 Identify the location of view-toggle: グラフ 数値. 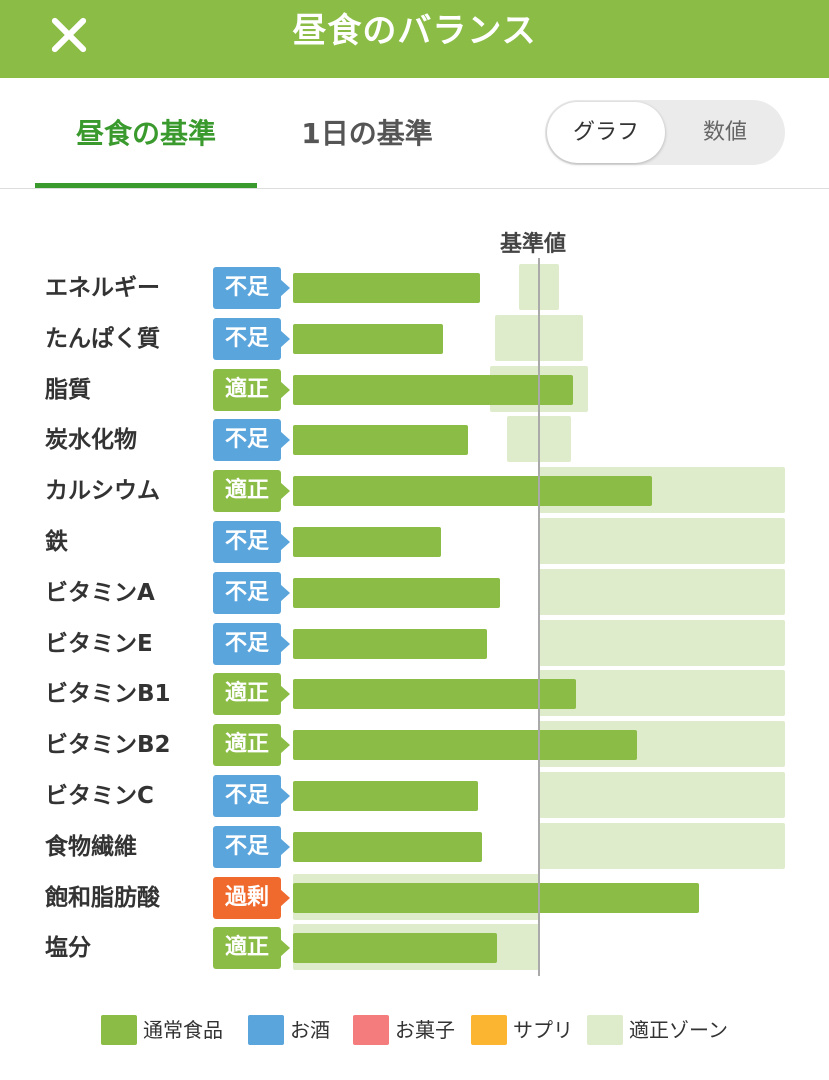
(665, 132).